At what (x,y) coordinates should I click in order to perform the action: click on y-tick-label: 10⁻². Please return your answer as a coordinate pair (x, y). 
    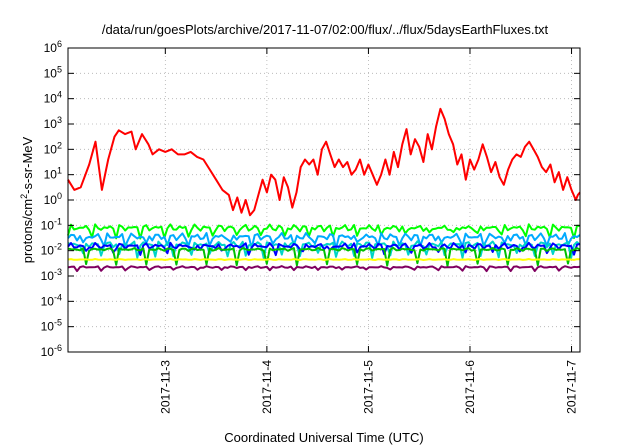
    Looking at the image, I should click on (51, 250).